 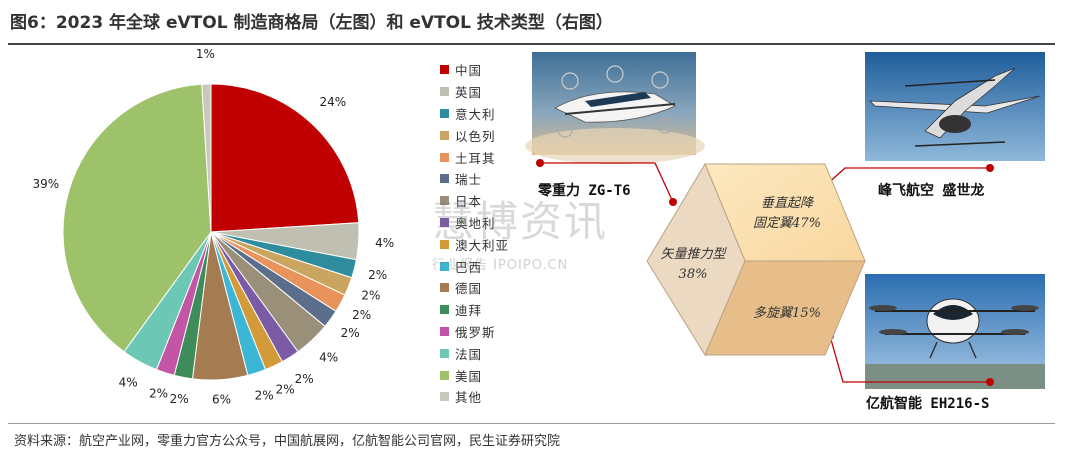 I want to click on legend-item-9: 巴西, so click(x=474, y=266).